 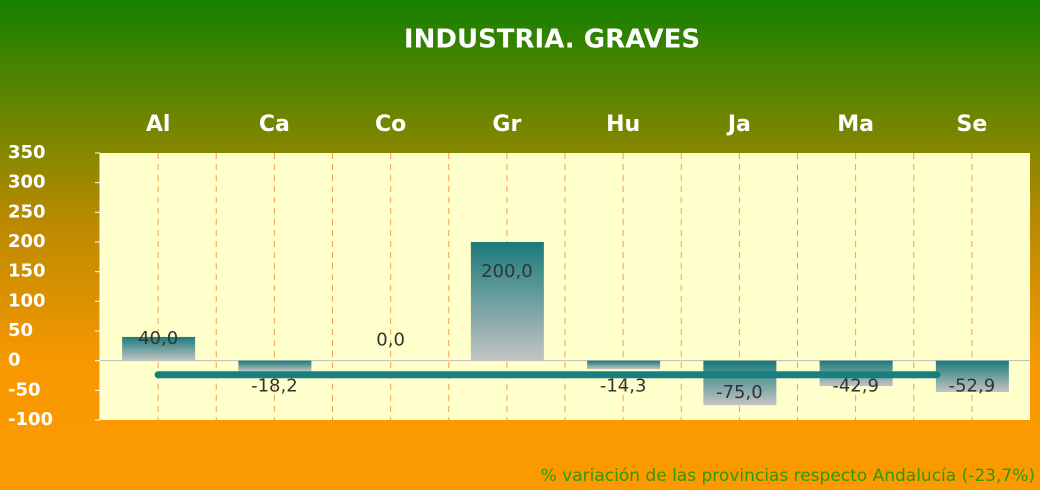 I want to click on x-tick-label: Ca, so click(x=274, y=124).